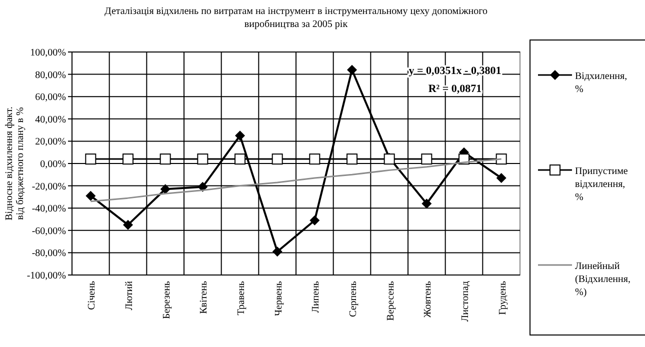 The height and width of the screenshot is (347, 645). I want to click on y-tick-label: -60,00%, so click(49, 231).